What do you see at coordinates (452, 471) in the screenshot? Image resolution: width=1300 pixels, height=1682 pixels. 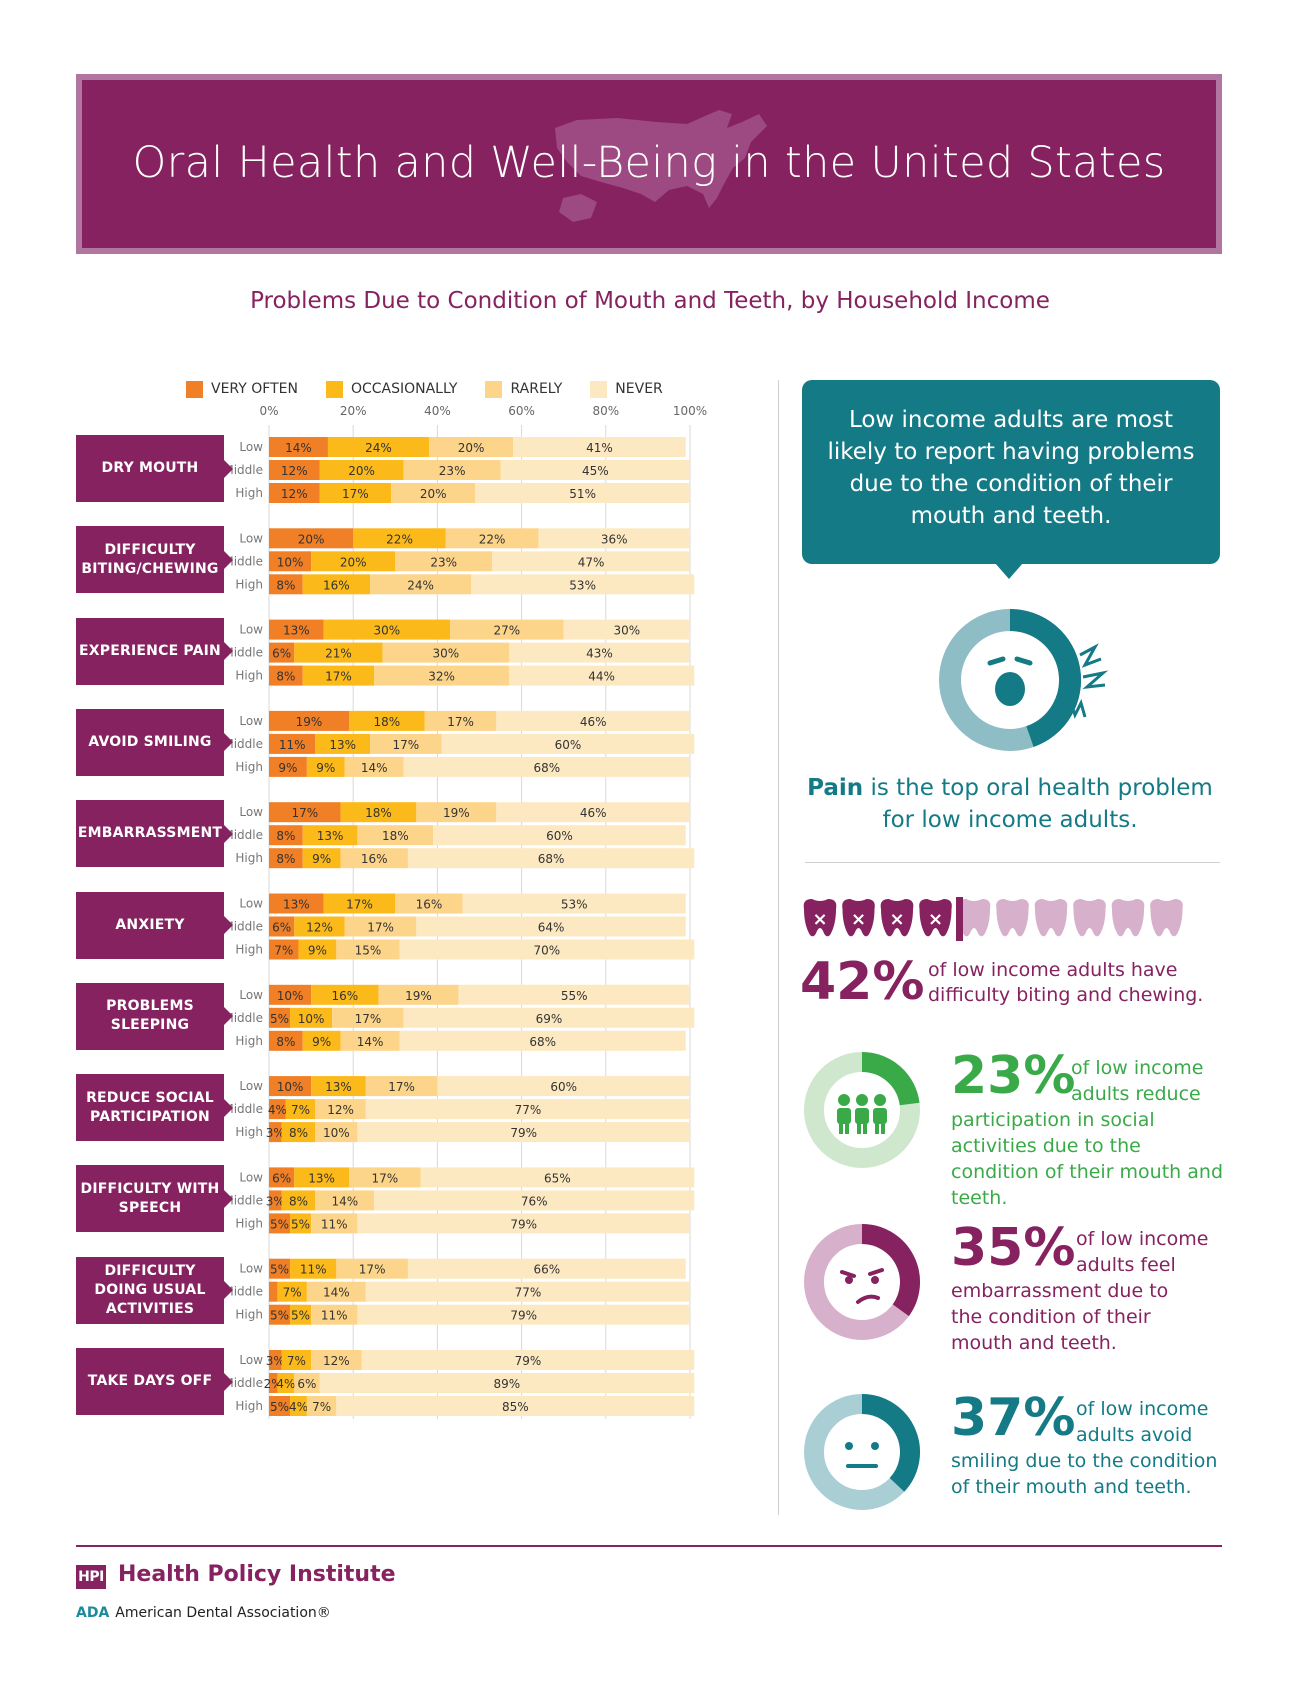 I see `data-label: 23%` at bounding box center [452, 471].